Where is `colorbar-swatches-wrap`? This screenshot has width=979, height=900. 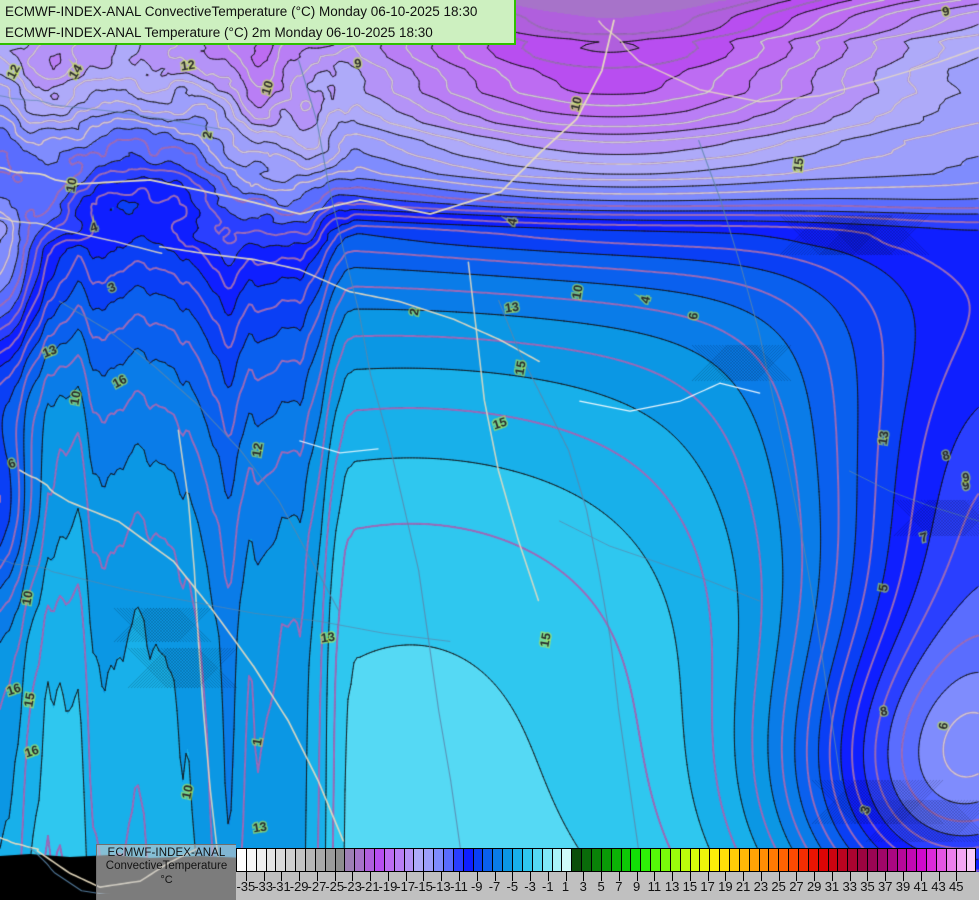 colorbar-swatches-wrap is located at coordinates (606, 860).